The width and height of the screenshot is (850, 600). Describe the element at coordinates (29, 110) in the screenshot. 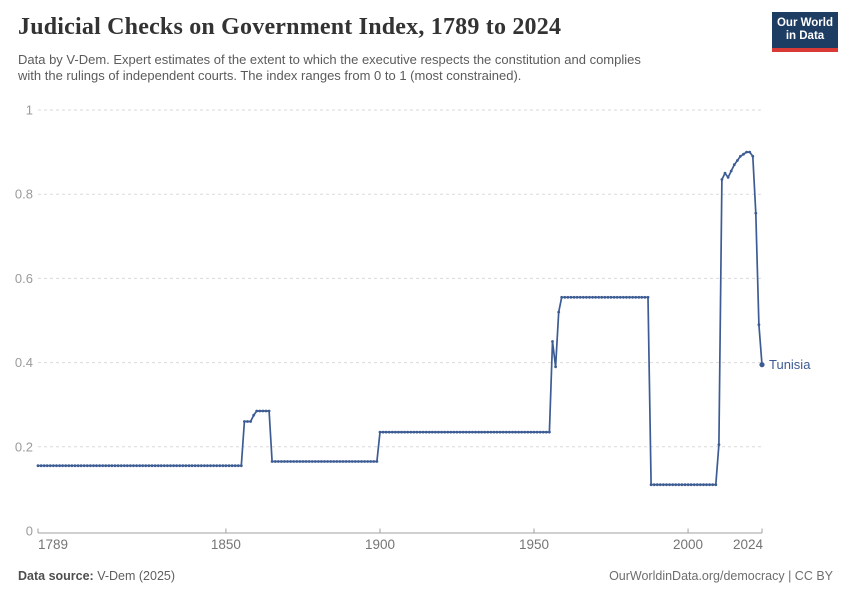

I see `y-axis-tick-label: 1` at that location.